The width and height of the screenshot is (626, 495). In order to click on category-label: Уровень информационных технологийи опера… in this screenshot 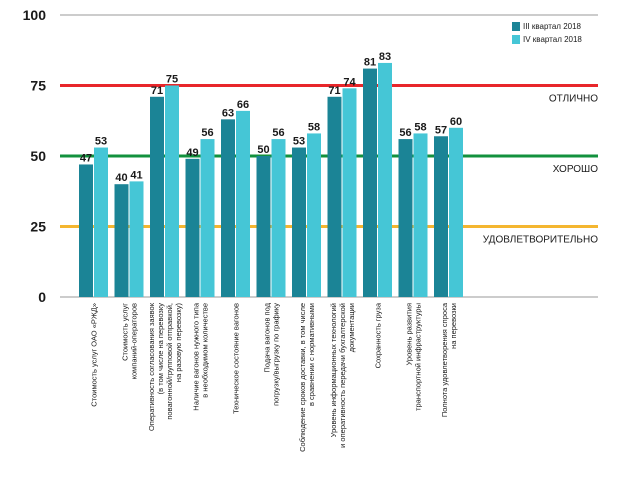, I will do `click(342, 375)`.